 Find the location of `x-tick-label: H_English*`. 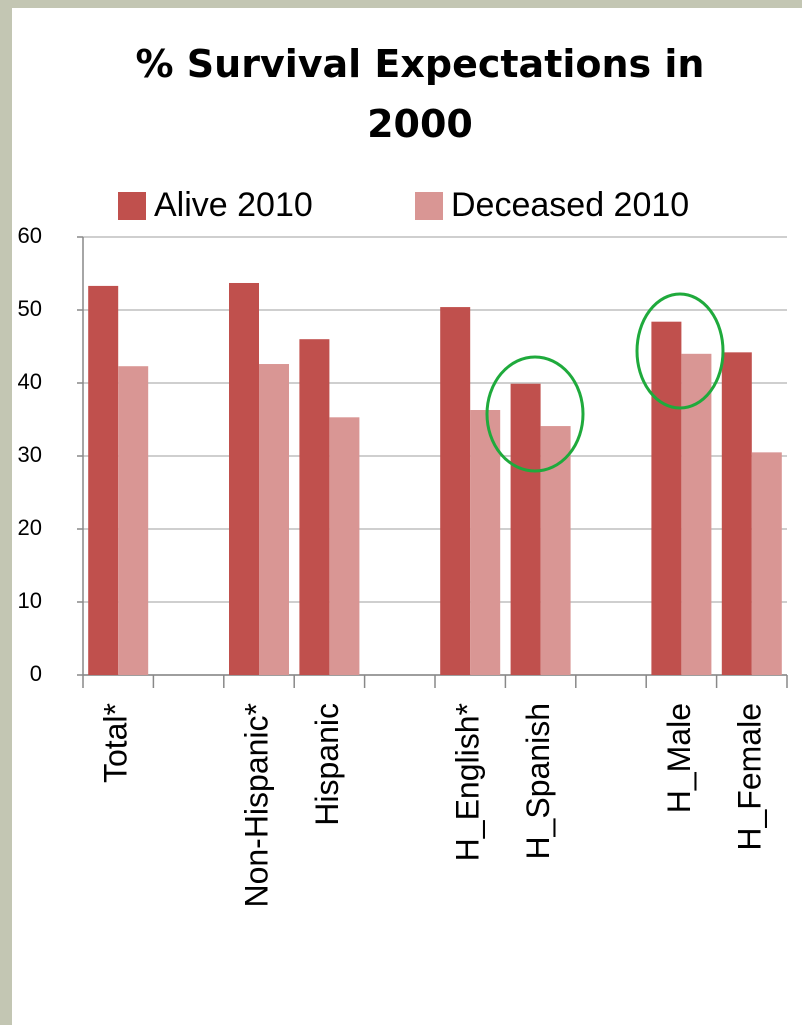

x-tick-label: H_English* is located at coordinates (468, 782).